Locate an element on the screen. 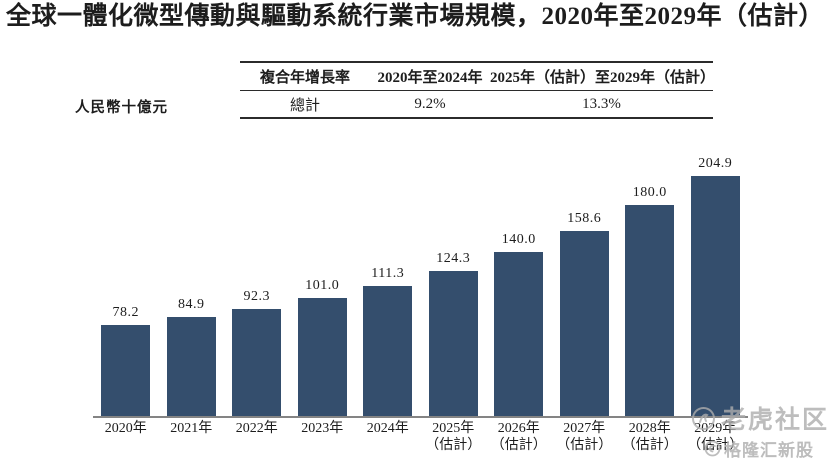 The image size is (830, 467). bar-column: 158.6 is located at coordinates (585, 278).